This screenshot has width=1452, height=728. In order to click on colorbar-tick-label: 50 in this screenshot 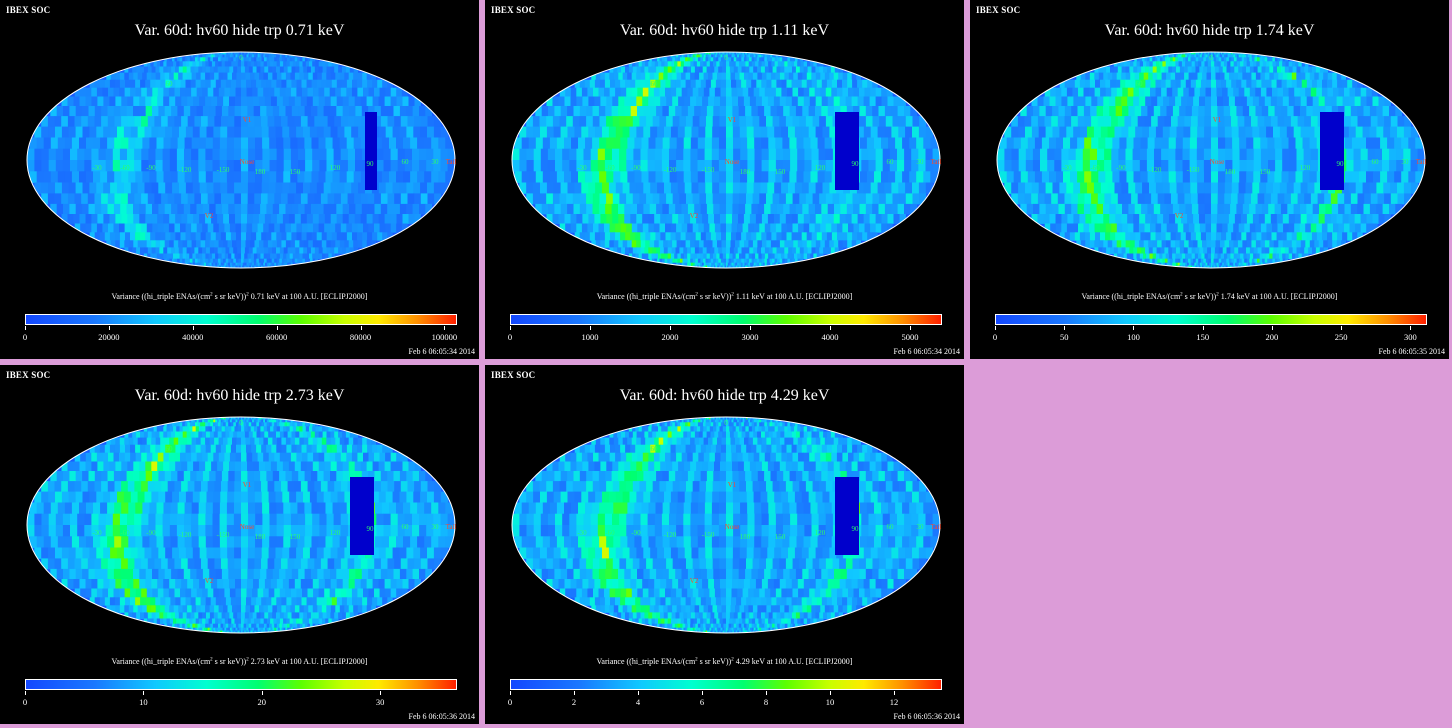, I will do `click(1064, 337)`.